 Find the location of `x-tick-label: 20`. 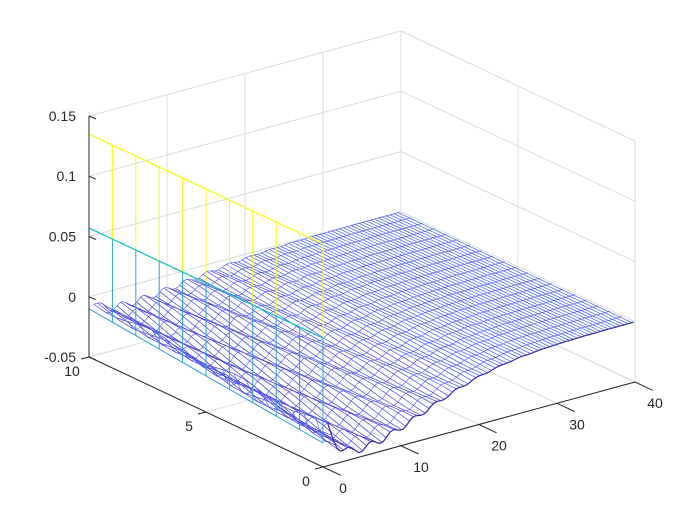

x-tick-label: 20 is located at coordinates (499, 446).